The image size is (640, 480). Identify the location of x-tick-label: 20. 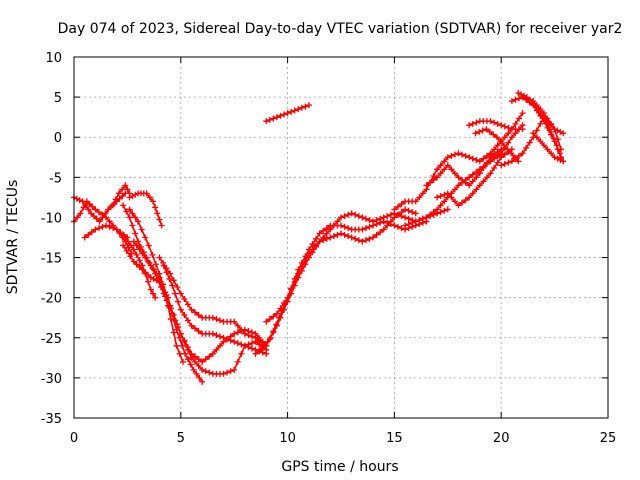
(501, 438).